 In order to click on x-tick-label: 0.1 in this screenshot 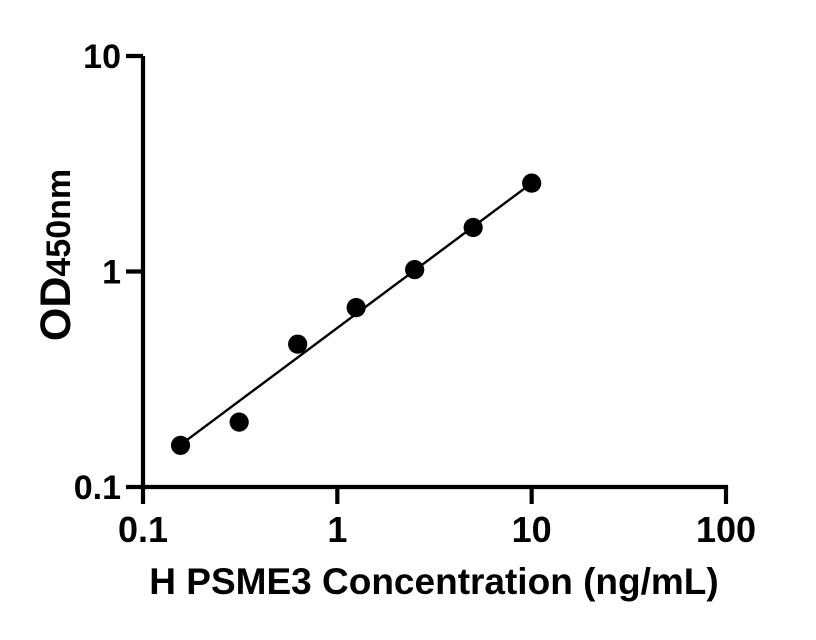, I will do `click(143, 529)`.